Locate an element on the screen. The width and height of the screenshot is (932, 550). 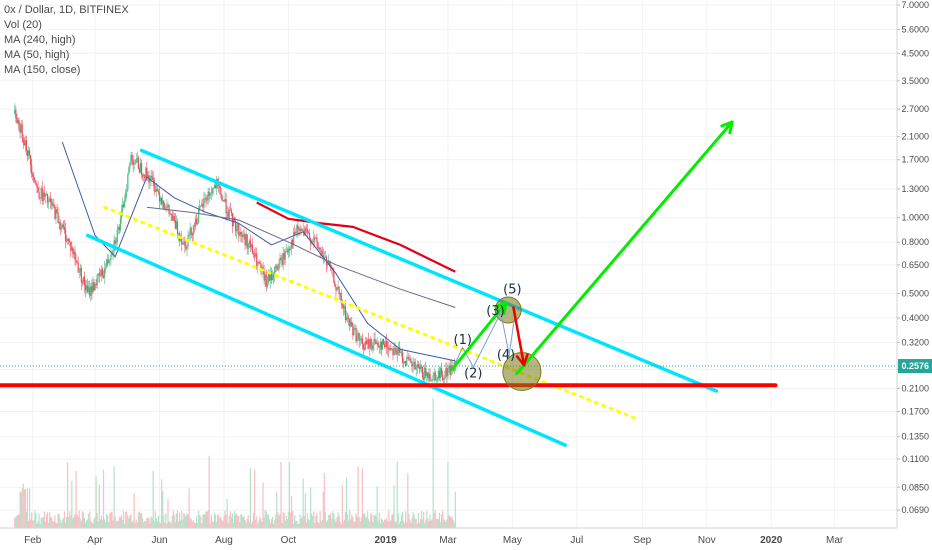
indicator-volume: Vol (20) is located at coordinates (23, 25).